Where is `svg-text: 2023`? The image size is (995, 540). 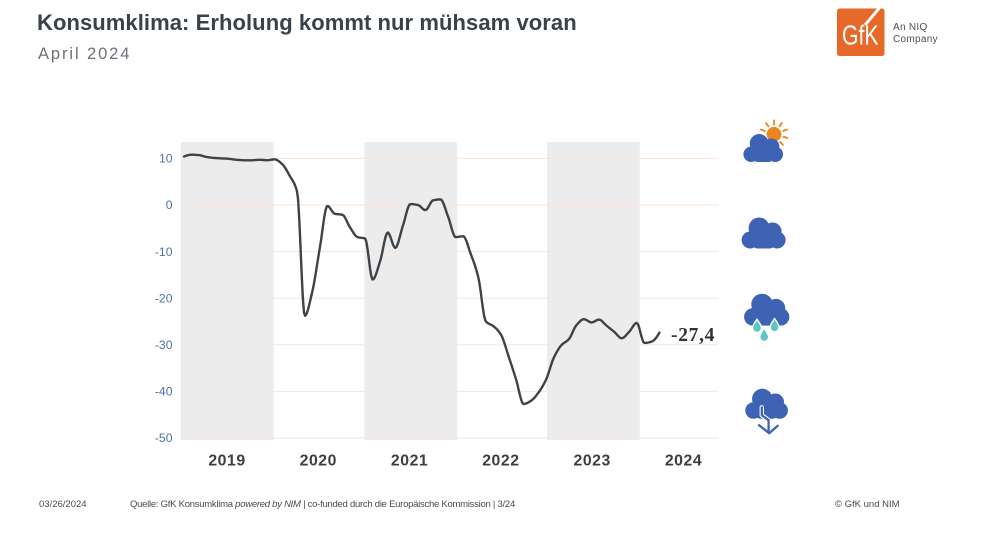 svg-text: 2023 is located at coordinates (592, 461).